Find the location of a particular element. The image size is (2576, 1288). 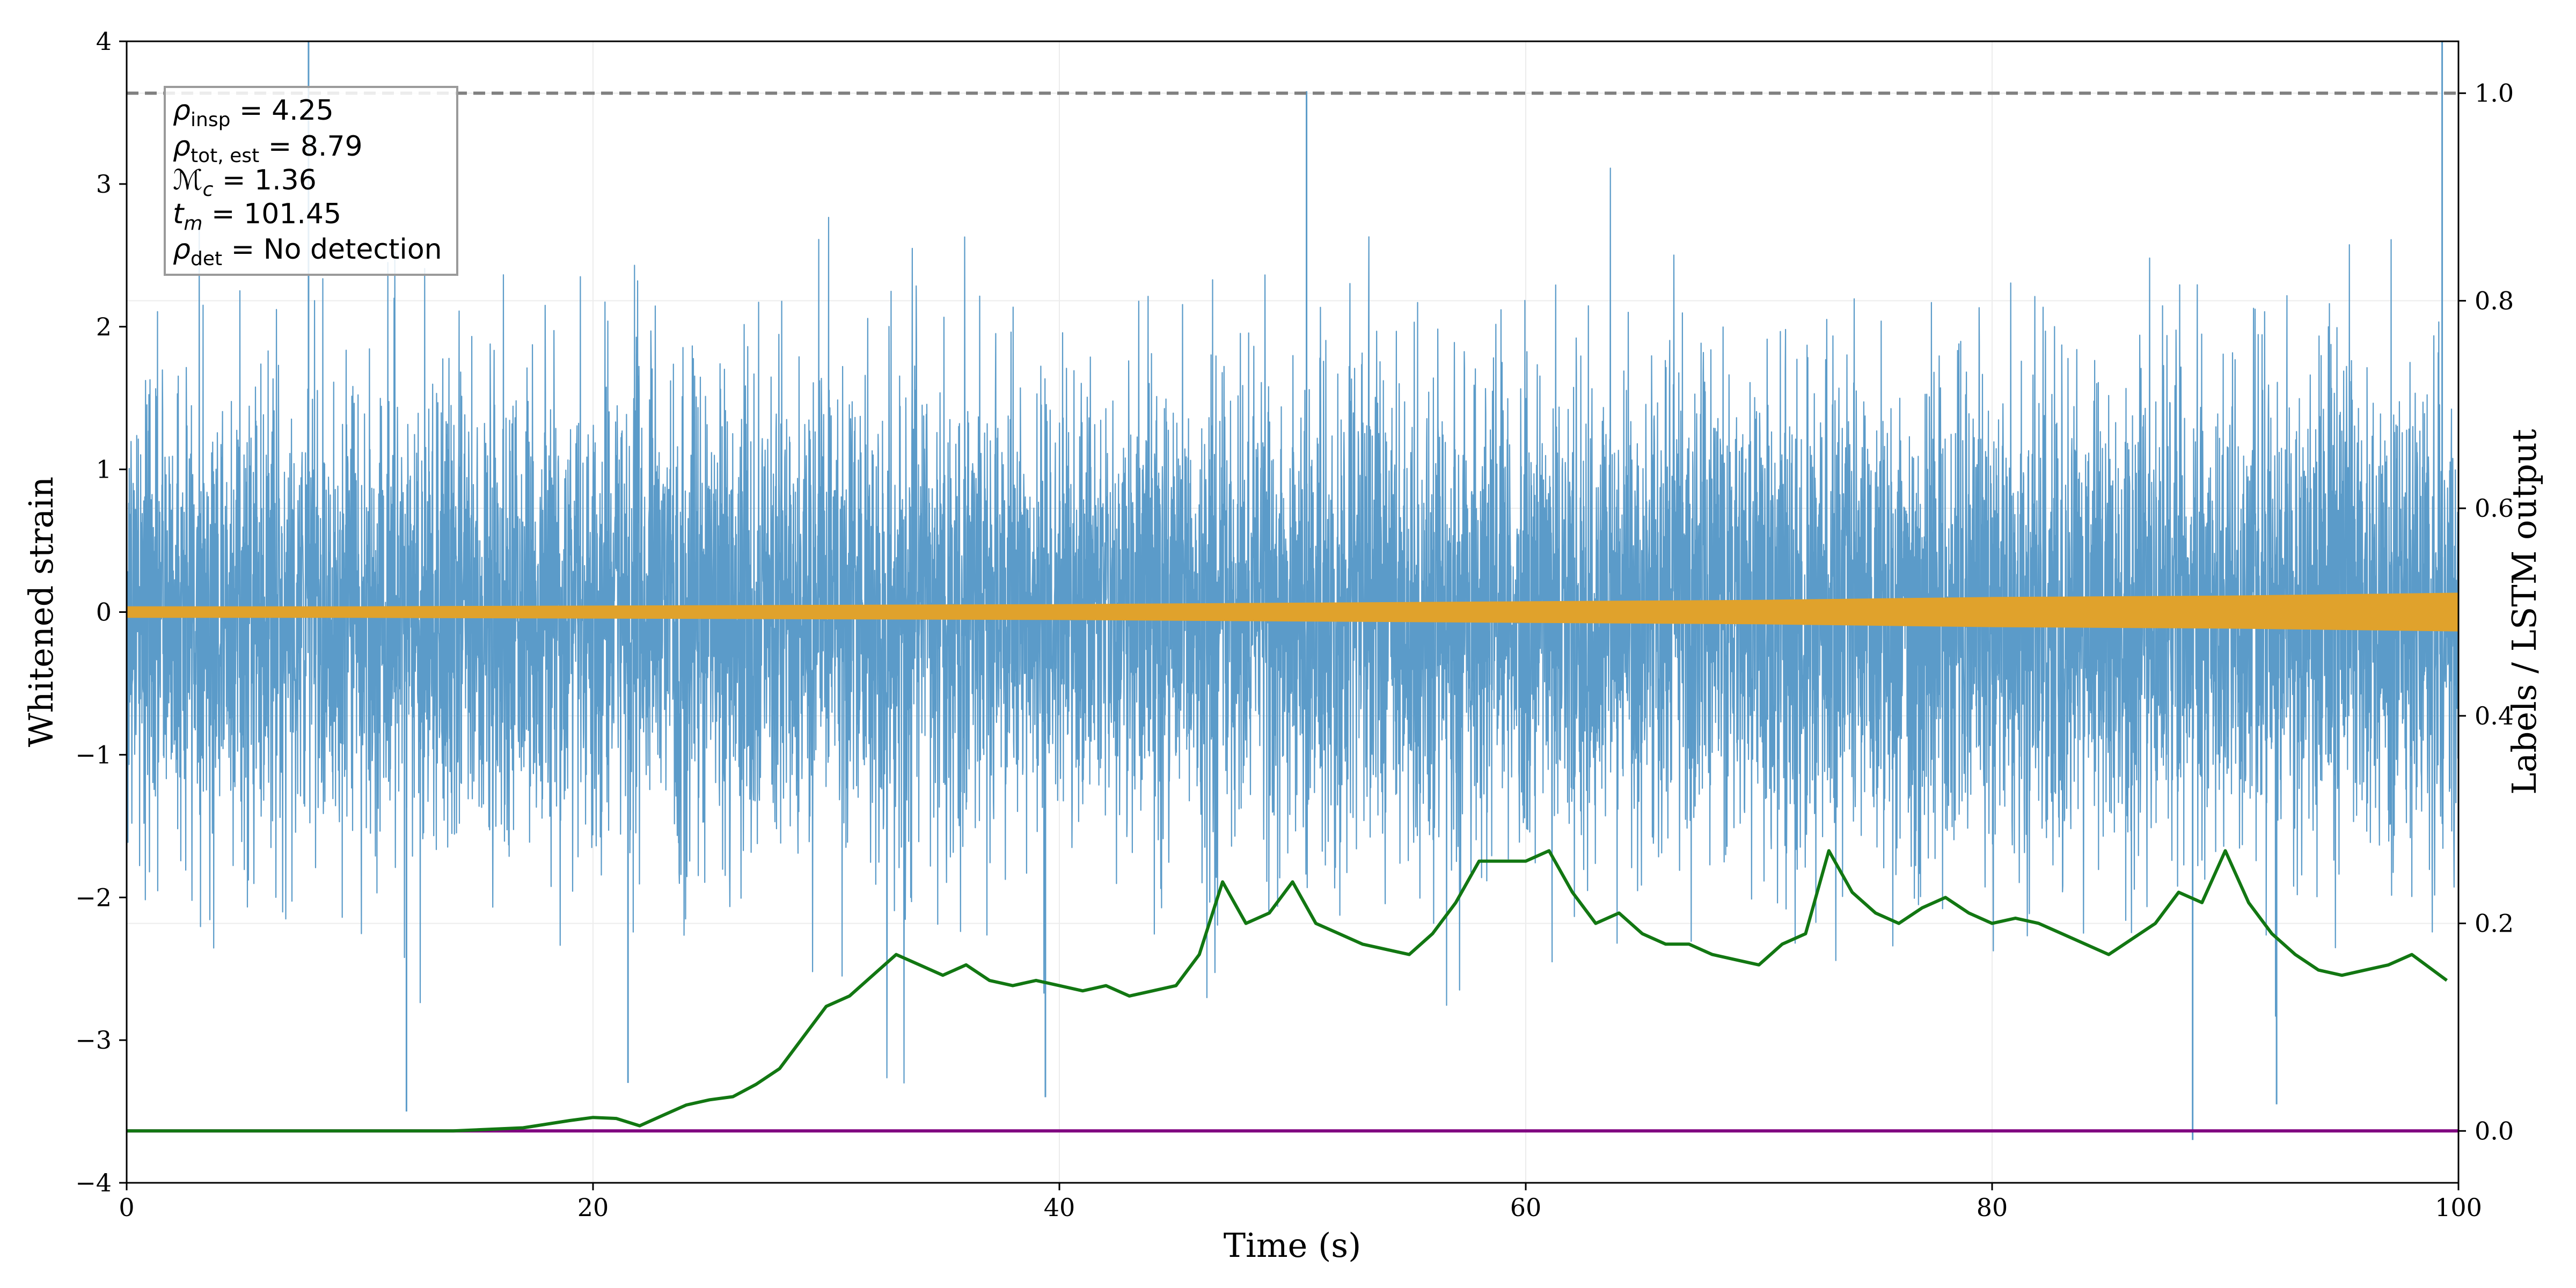

y-left-tick-label: 3 is located at coordinates (104, 184).